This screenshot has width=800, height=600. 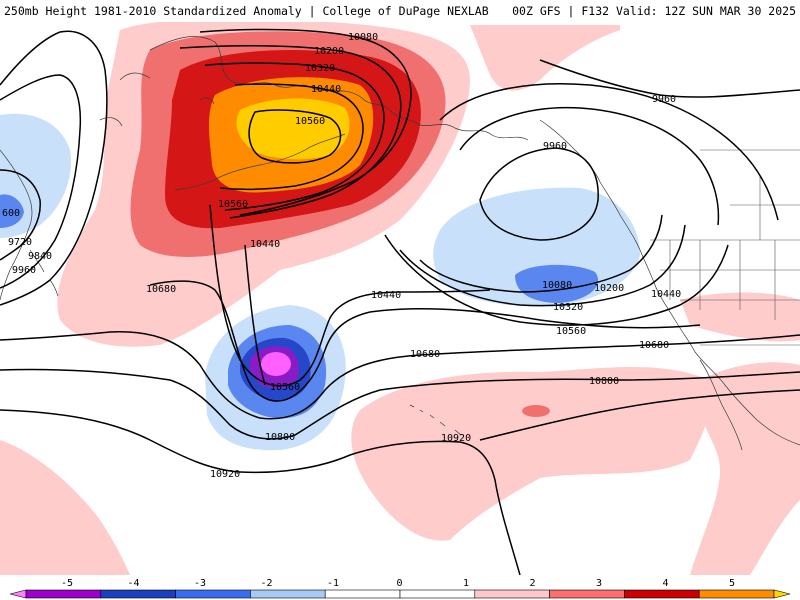 I want to click on colorbar-tick-label: -5, so click(x=67, y=583).